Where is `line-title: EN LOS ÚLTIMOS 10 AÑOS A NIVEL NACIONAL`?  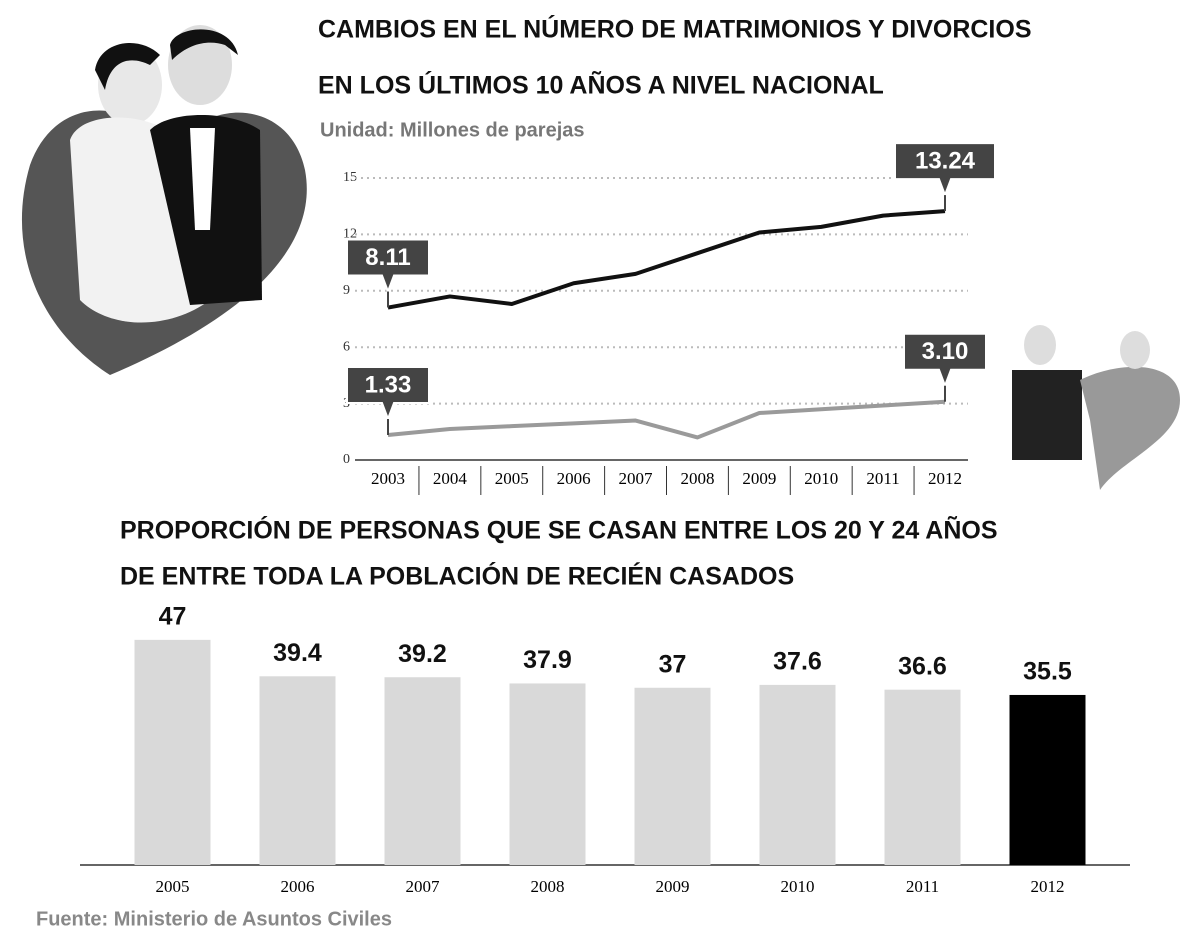 line-title: EN LOS ÚLTIMOS 10 AÑOS A NIVEL NACIONAL is located at coordinates (601, 85).